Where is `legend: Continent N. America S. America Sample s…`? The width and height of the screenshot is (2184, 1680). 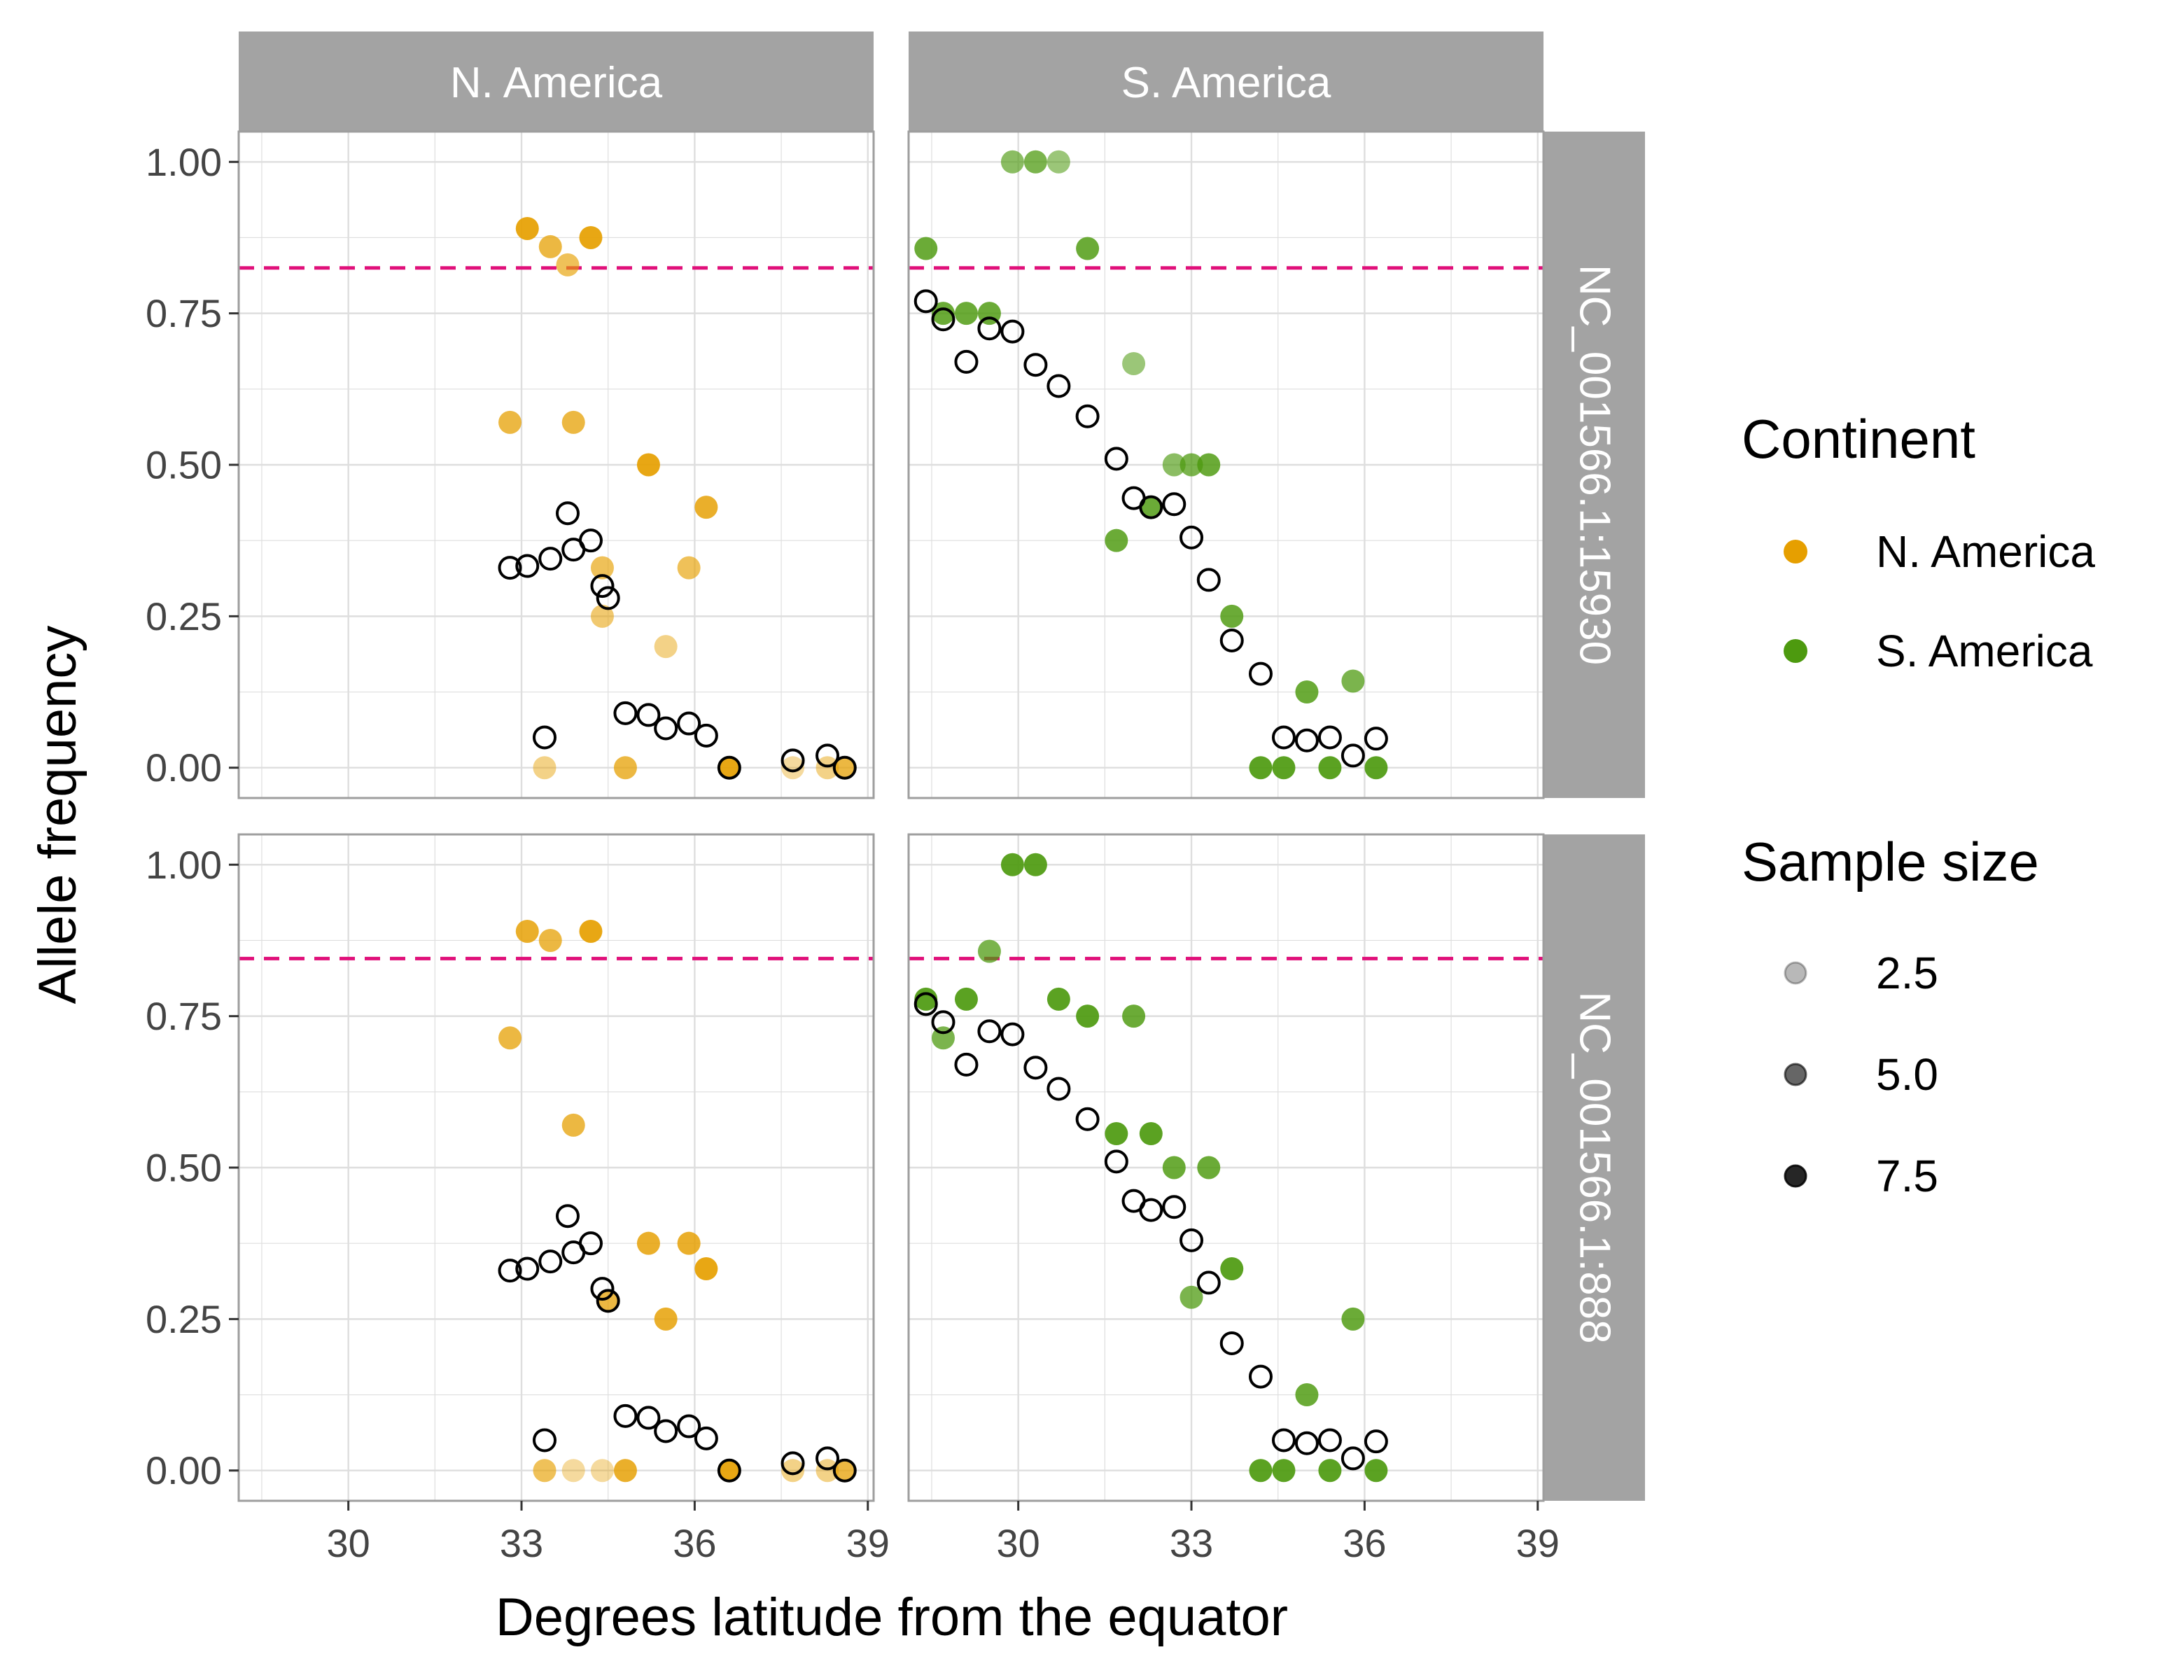
legend: Continent N. America S. America Sample s… is located at coordinates (1918, 804).